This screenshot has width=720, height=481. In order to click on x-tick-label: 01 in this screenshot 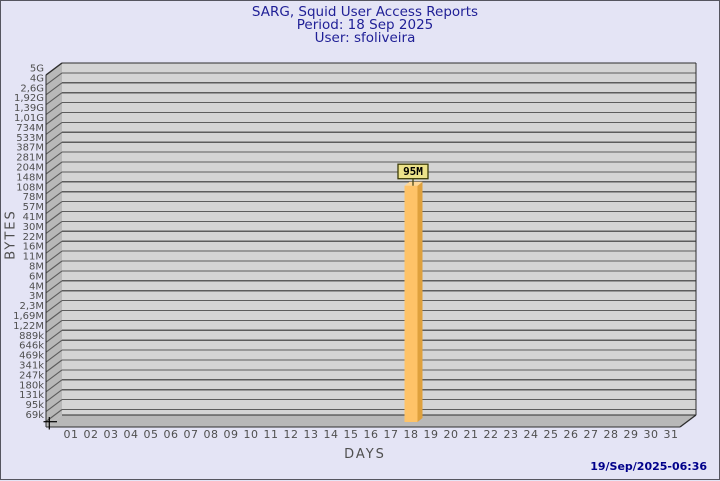, I will do `click(71, 434)`.